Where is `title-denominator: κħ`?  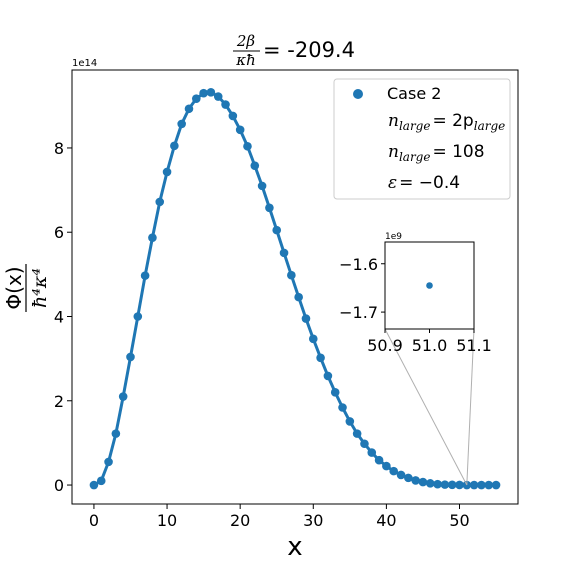 title-denominator: κħ is located at coordinates (245, 60).